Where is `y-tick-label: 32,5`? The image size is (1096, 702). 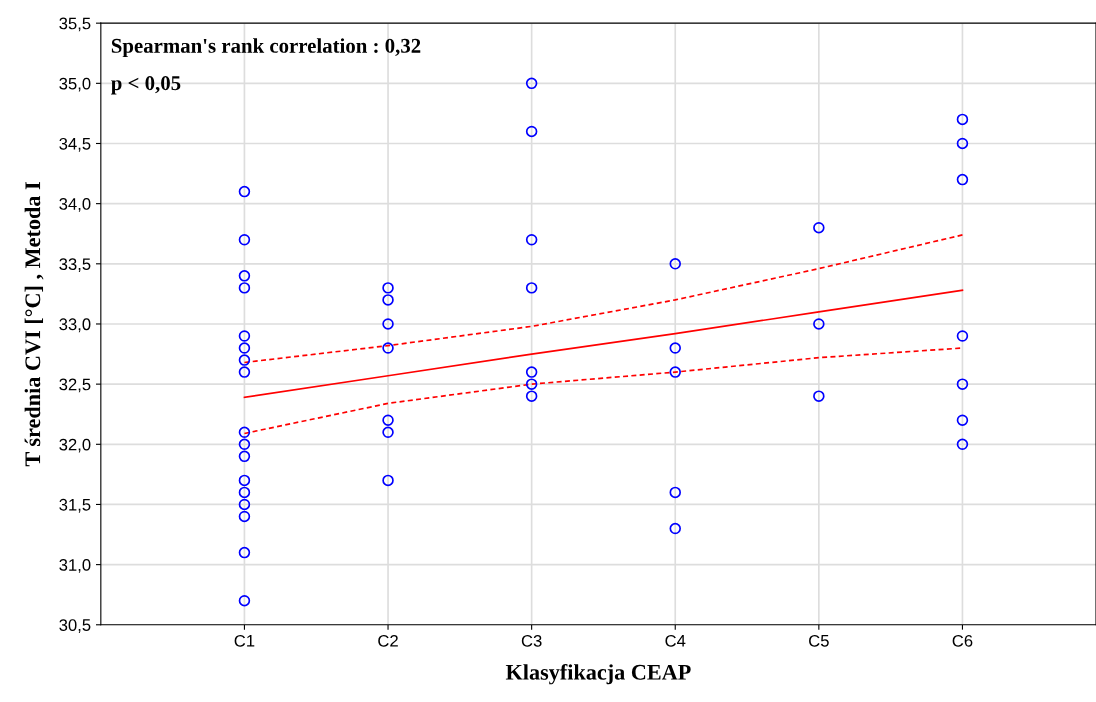
y-tick-label: 32,5 is located at coordinates (75, 385).